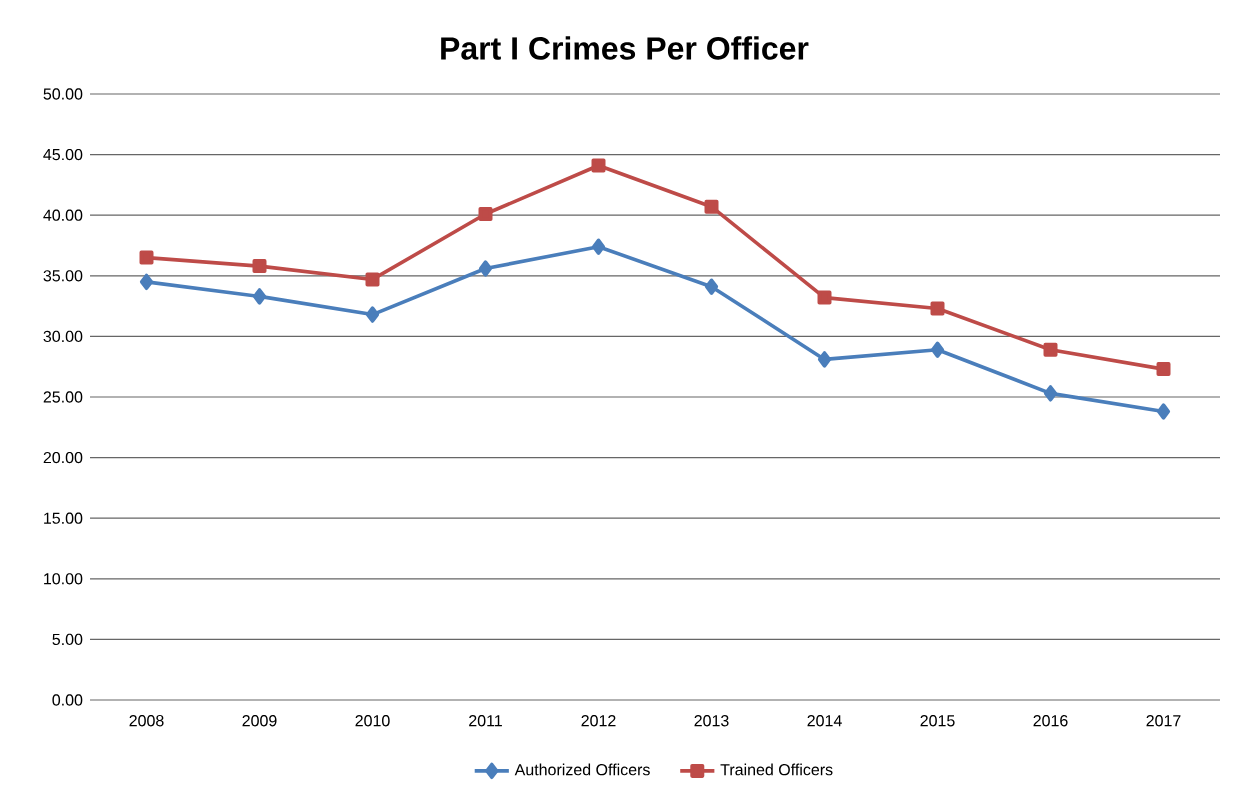 This screenshot has width=1238, height=796. I want to click on y-tick-label: 30.00, so click(63, 336).